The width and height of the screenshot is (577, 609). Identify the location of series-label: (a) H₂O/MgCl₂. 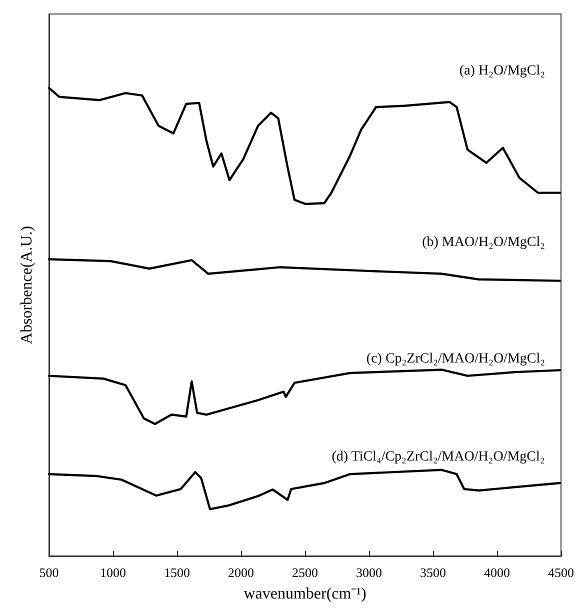
(502, 70).